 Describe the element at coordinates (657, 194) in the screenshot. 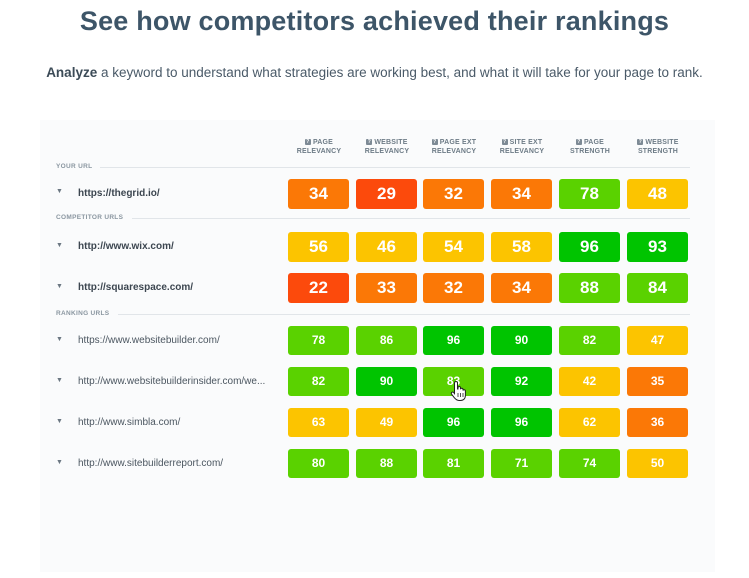

I see `score-cell: 48` at that location.